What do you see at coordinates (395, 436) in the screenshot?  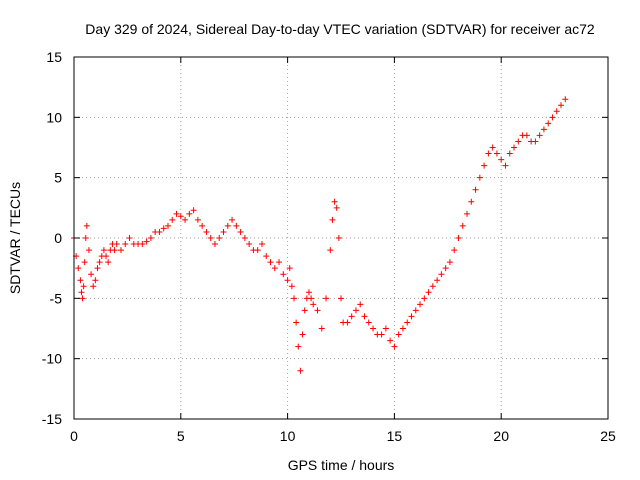 I see `x-tick-label: 15` at bounding box center [395, 436].